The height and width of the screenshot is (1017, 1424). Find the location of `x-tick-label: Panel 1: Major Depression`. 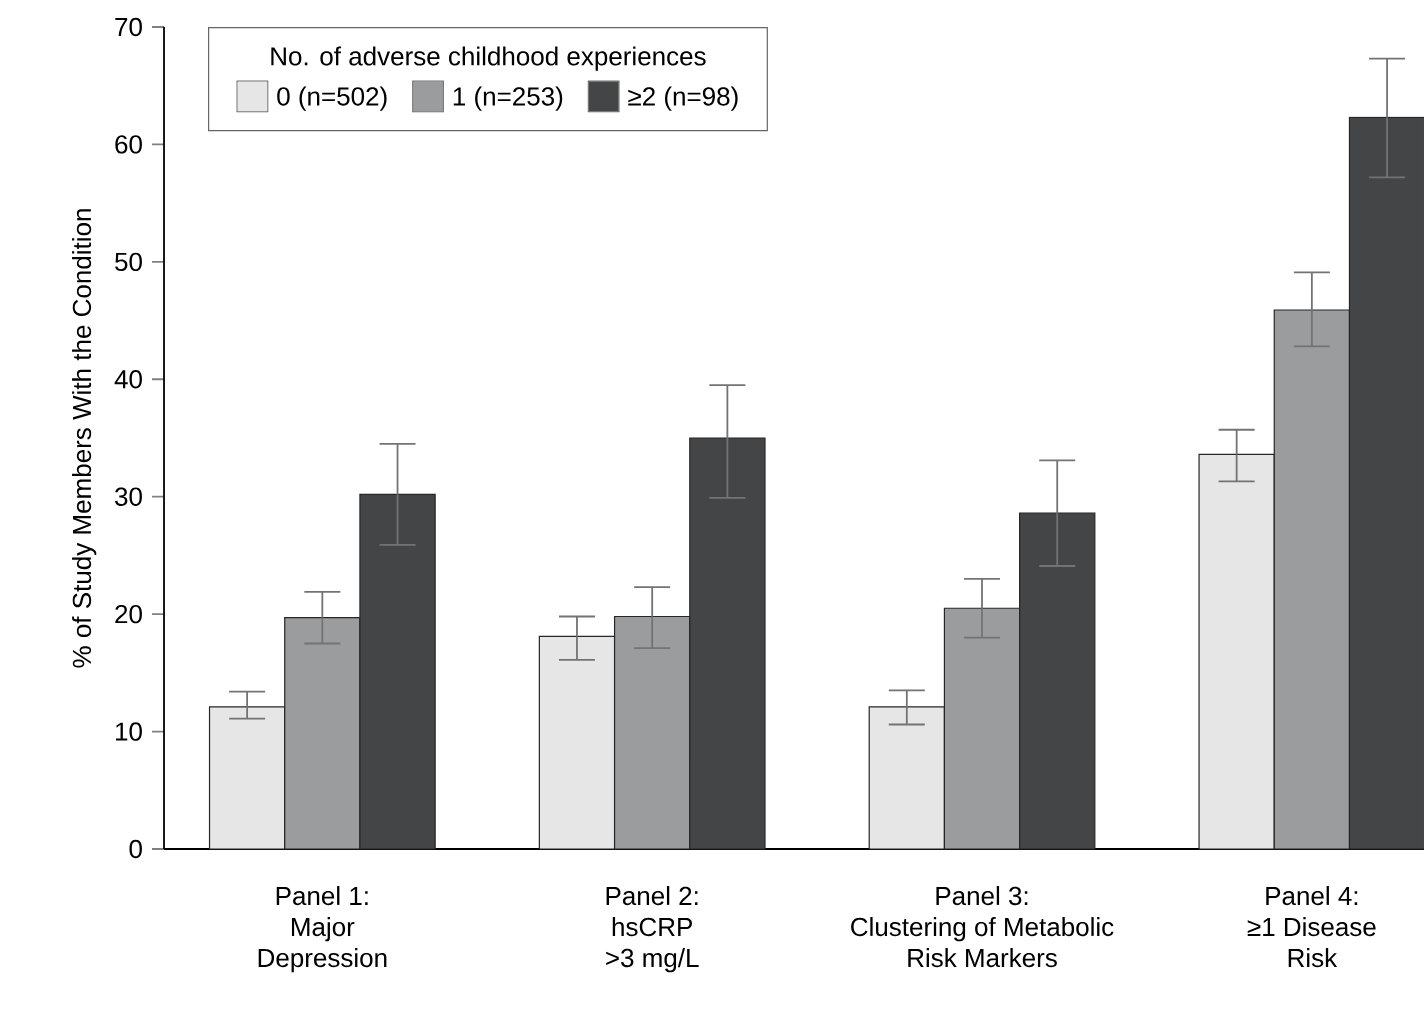

x-tick-label: Panel 1: Major Depression is located at coordinates (322, 929).